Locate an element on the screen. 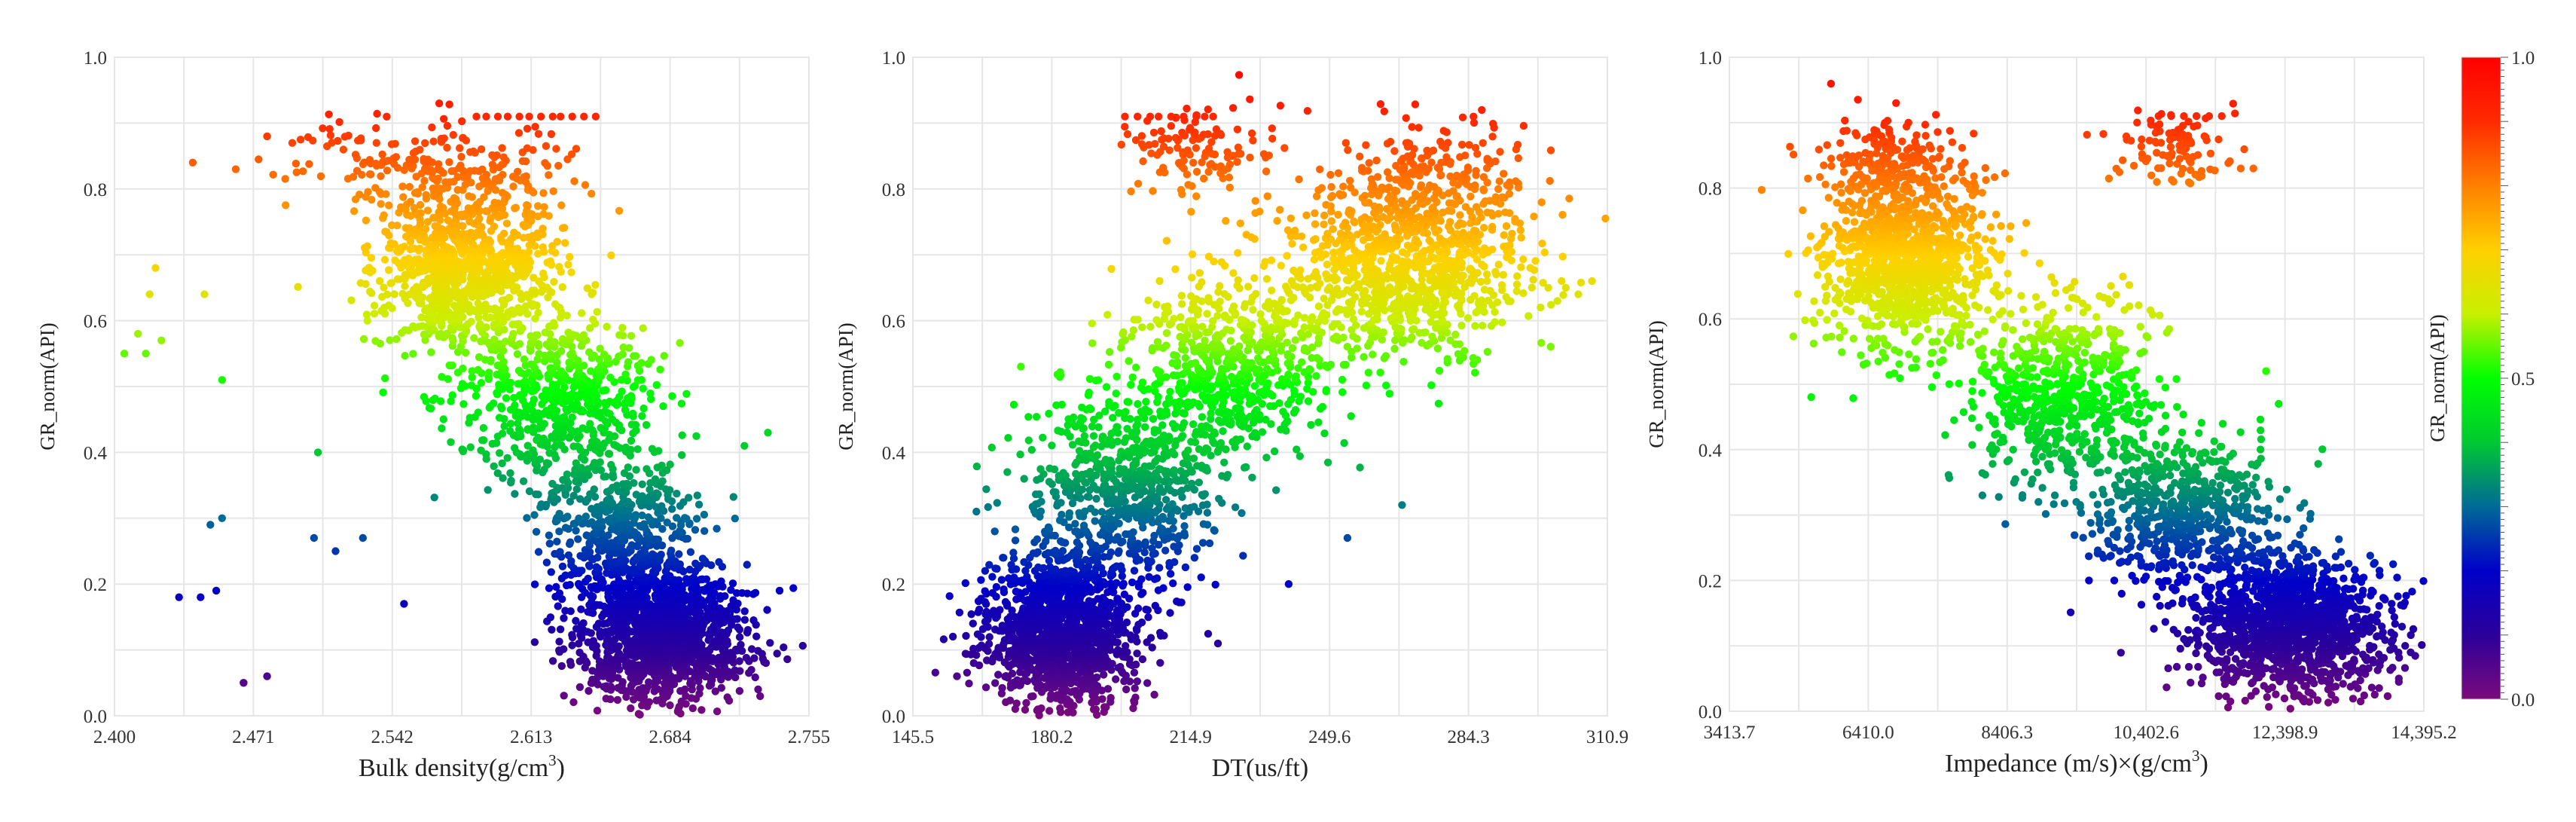 This screenshot has width=2576, height=822. x-tick-label: 2.755 is located at coordinates (809, 737).